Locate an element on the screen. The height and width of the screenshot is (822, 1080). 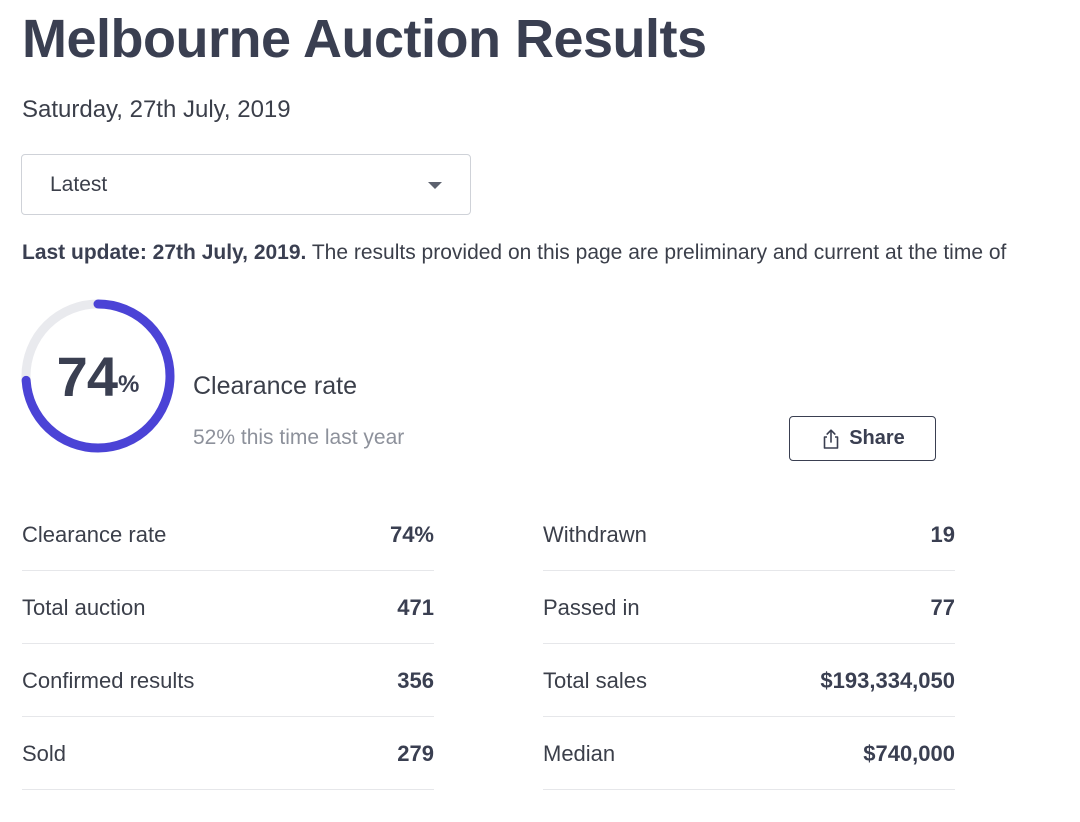
stat-label: Clearance rate is located at coordinates (94, 534).